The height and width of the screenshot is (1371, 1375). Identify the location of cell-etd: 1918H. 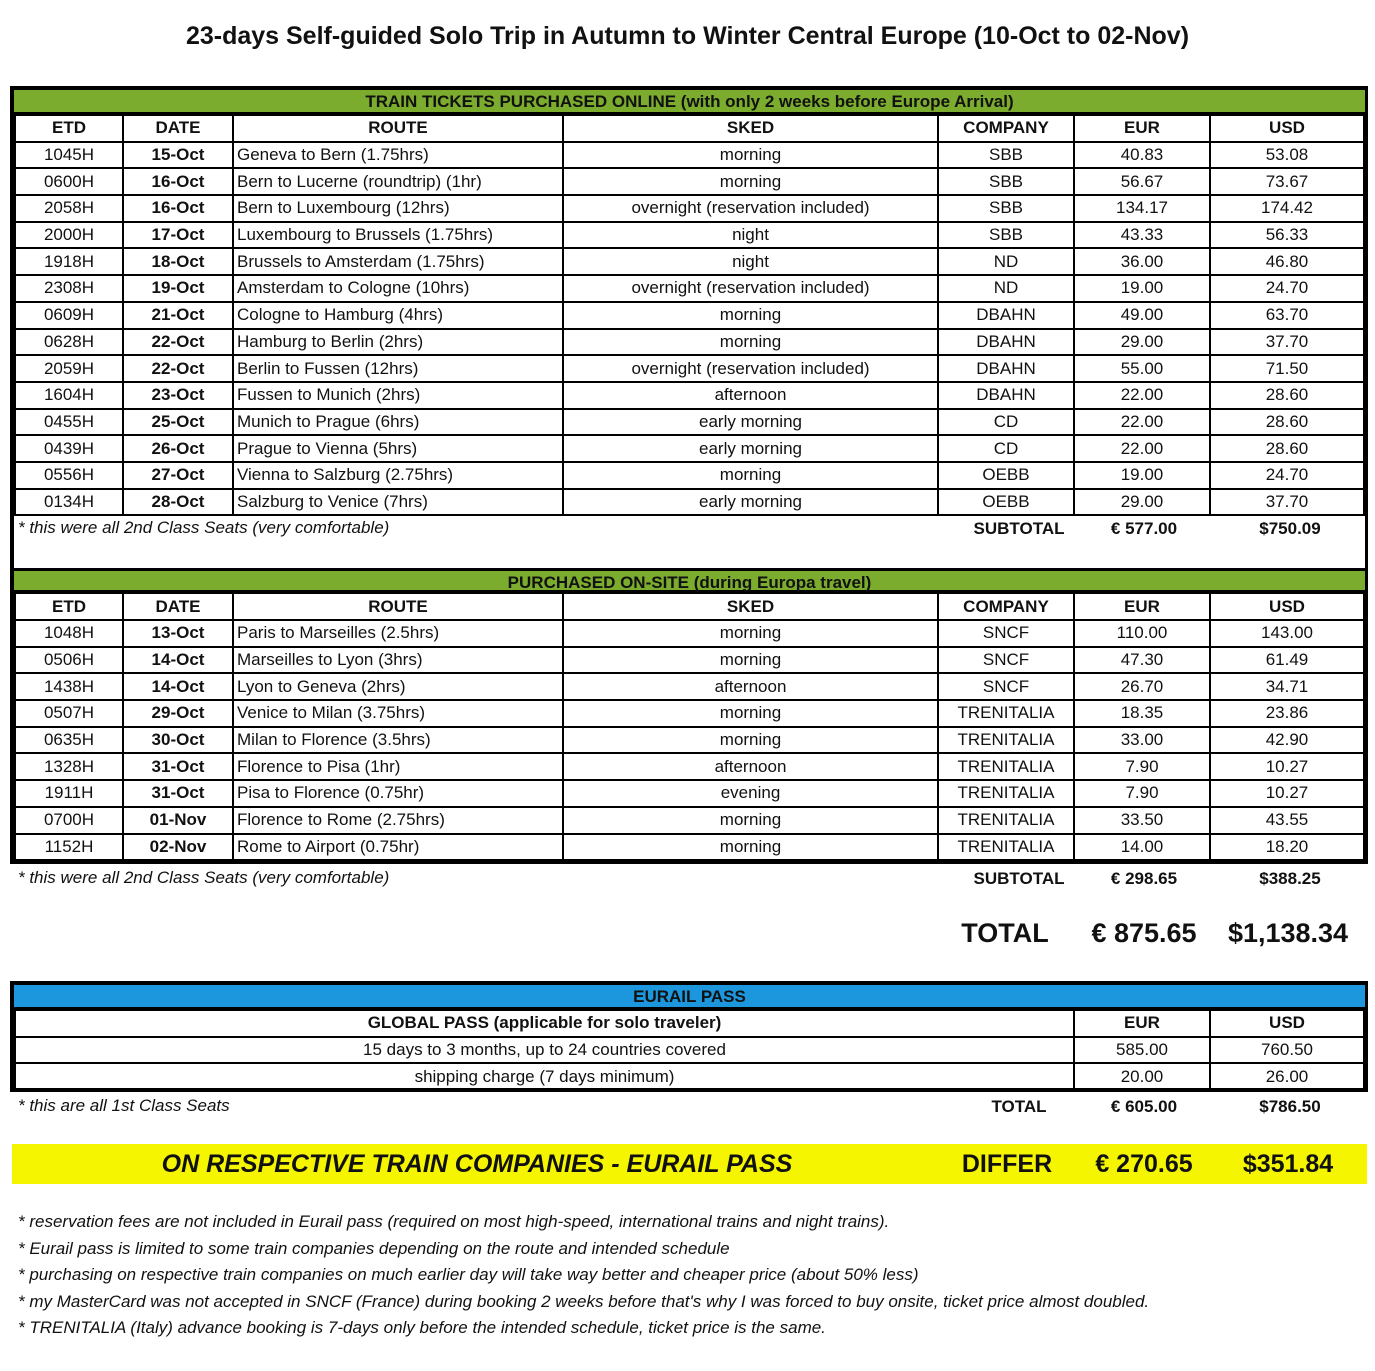
(69, 262).